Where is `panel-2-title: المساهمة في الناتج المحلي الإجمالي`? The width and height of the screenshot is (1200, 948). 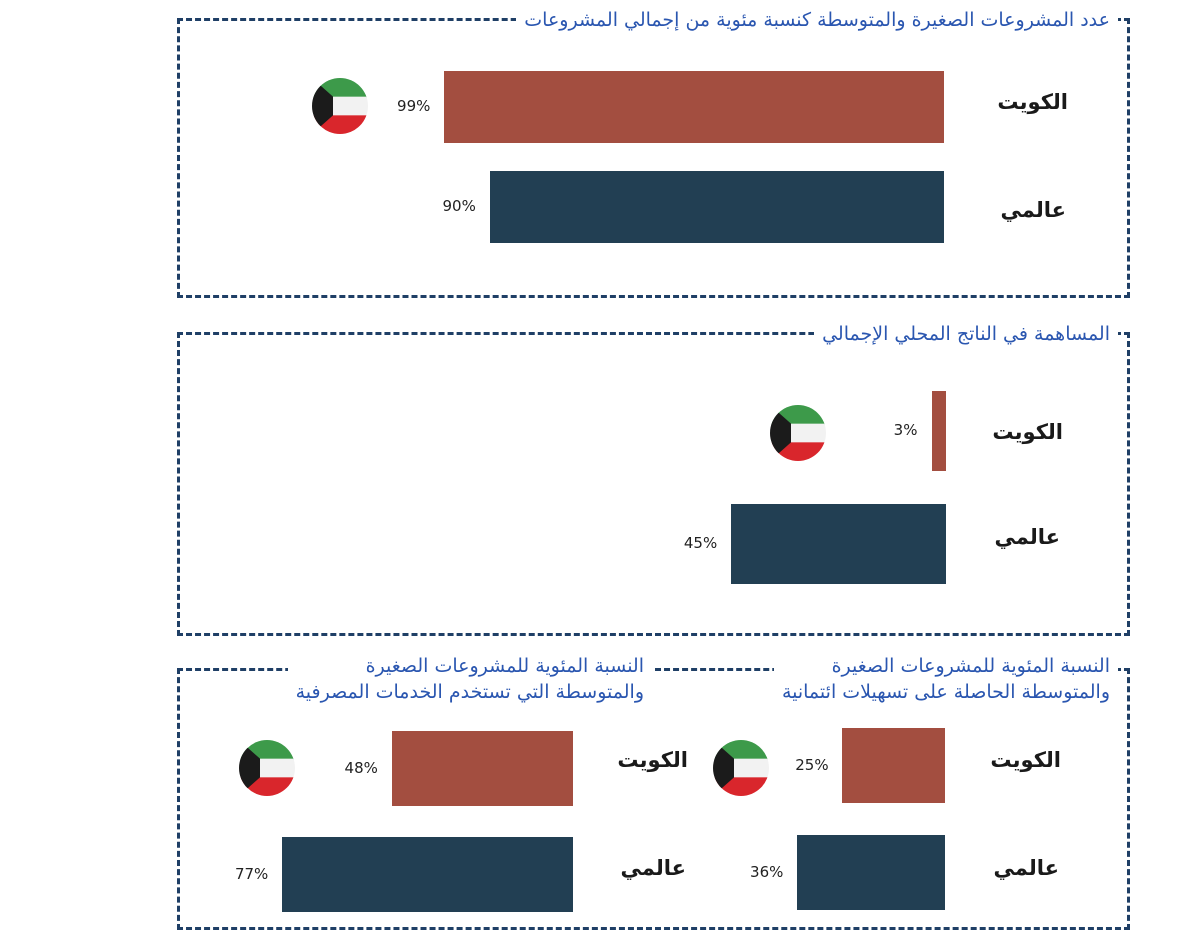
panel-2-title: المساهمة في الناتج المحلي الإجمالي is located at coordinates (966, 334).